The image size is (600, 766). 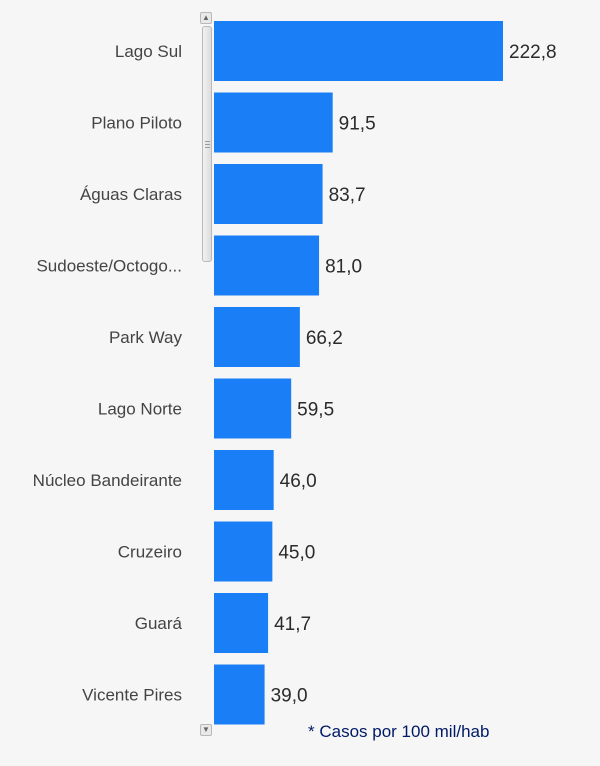 What do you see at coordinates (289, 696) in the screenshot?
I see `value-label: 39,0` at bounding box center [289, 696].